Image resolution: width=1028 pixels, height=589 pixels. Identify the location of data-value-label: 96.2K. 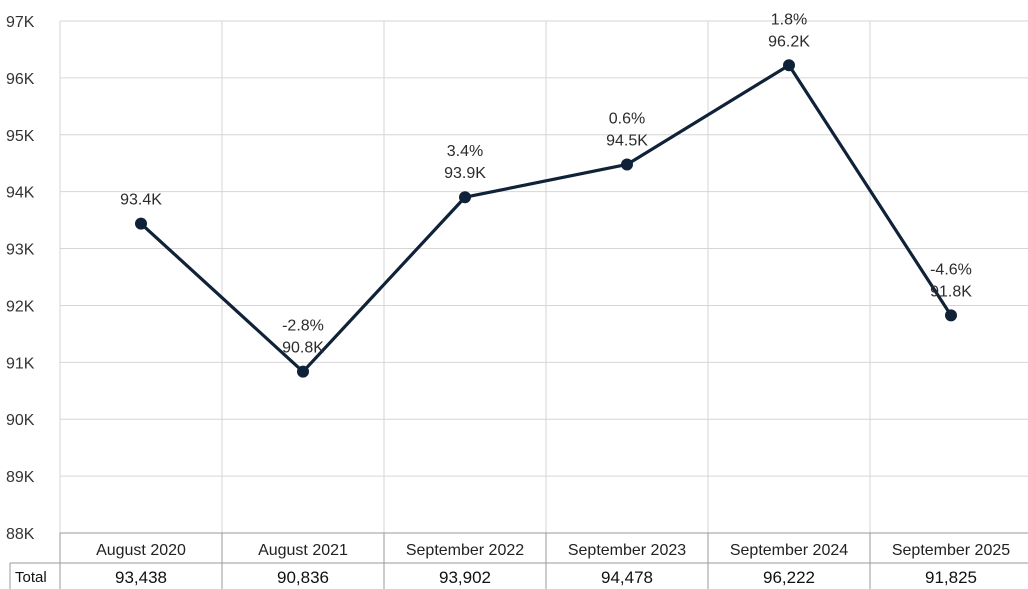
(789, 41).